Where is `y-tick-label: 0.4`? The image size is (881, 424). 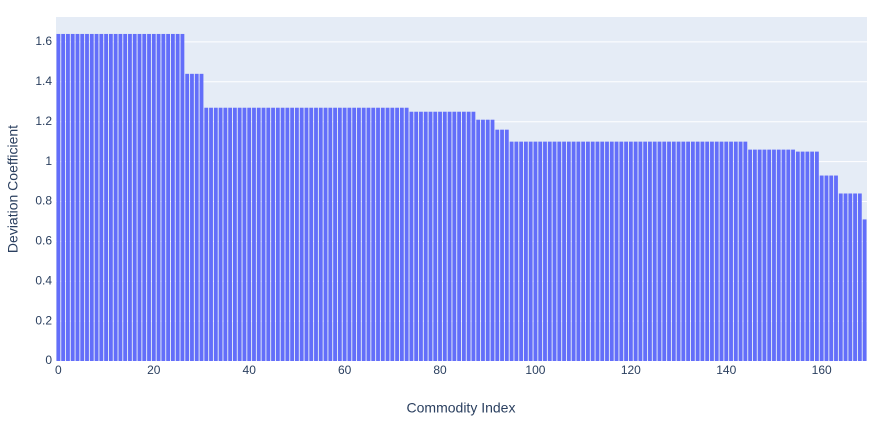
y-tick-label: 0.4 is located at coordinates (43, 280).